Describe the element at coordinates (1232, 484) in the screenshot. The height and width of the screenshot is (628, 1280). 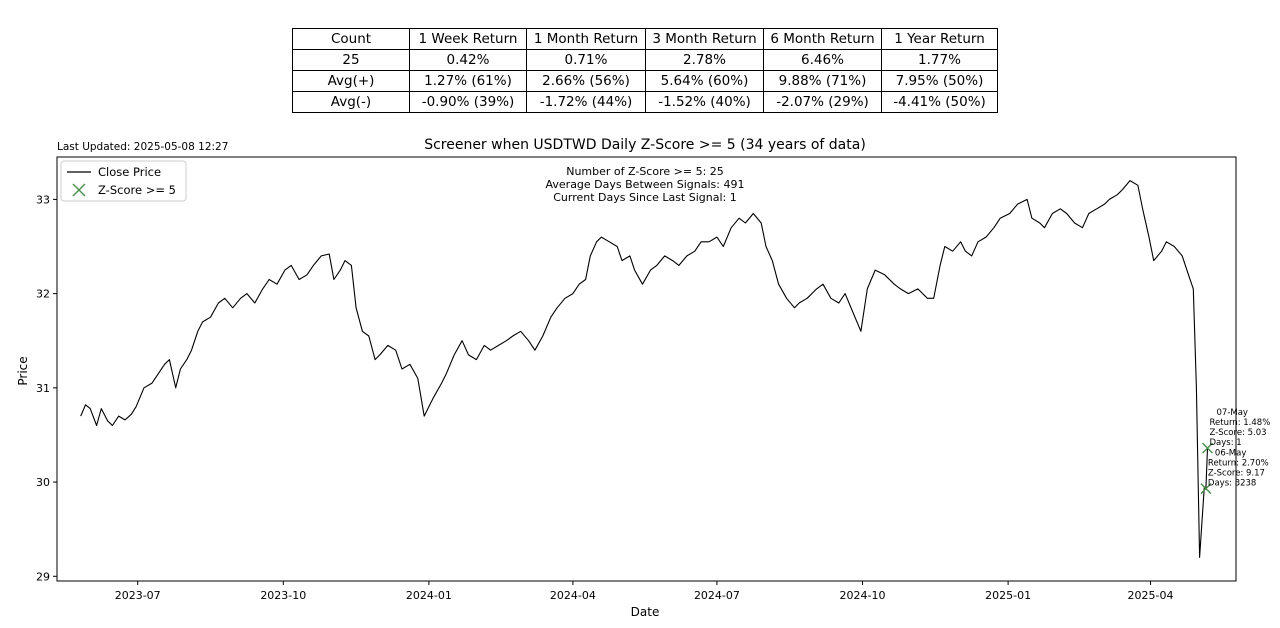
I see `signal-annotation-text: Days: 3238` at that location.